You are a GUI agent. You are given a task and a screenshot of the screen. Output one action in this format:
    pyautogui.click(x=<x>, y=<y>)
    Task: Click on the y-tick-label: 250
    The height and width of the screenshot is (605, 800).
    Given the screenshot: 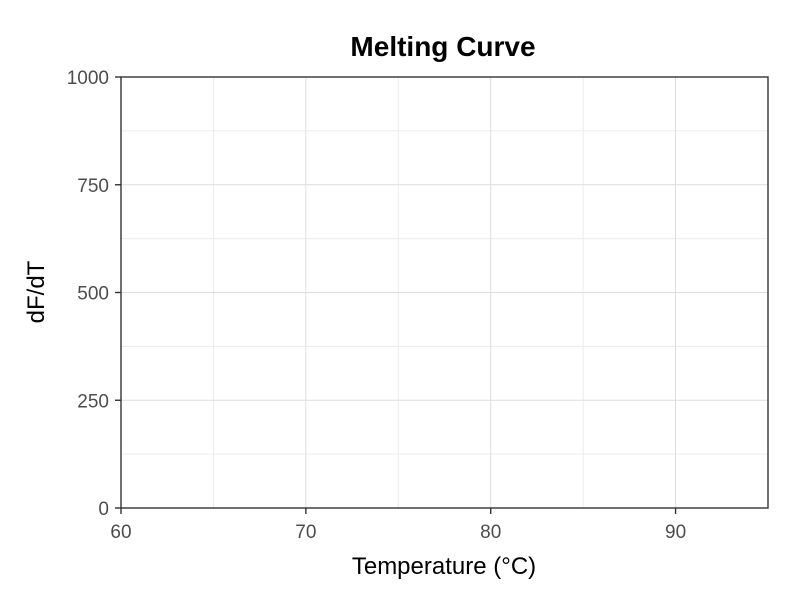 What is the action you would take?
    pyautogui.click(x=93, y=401)
    